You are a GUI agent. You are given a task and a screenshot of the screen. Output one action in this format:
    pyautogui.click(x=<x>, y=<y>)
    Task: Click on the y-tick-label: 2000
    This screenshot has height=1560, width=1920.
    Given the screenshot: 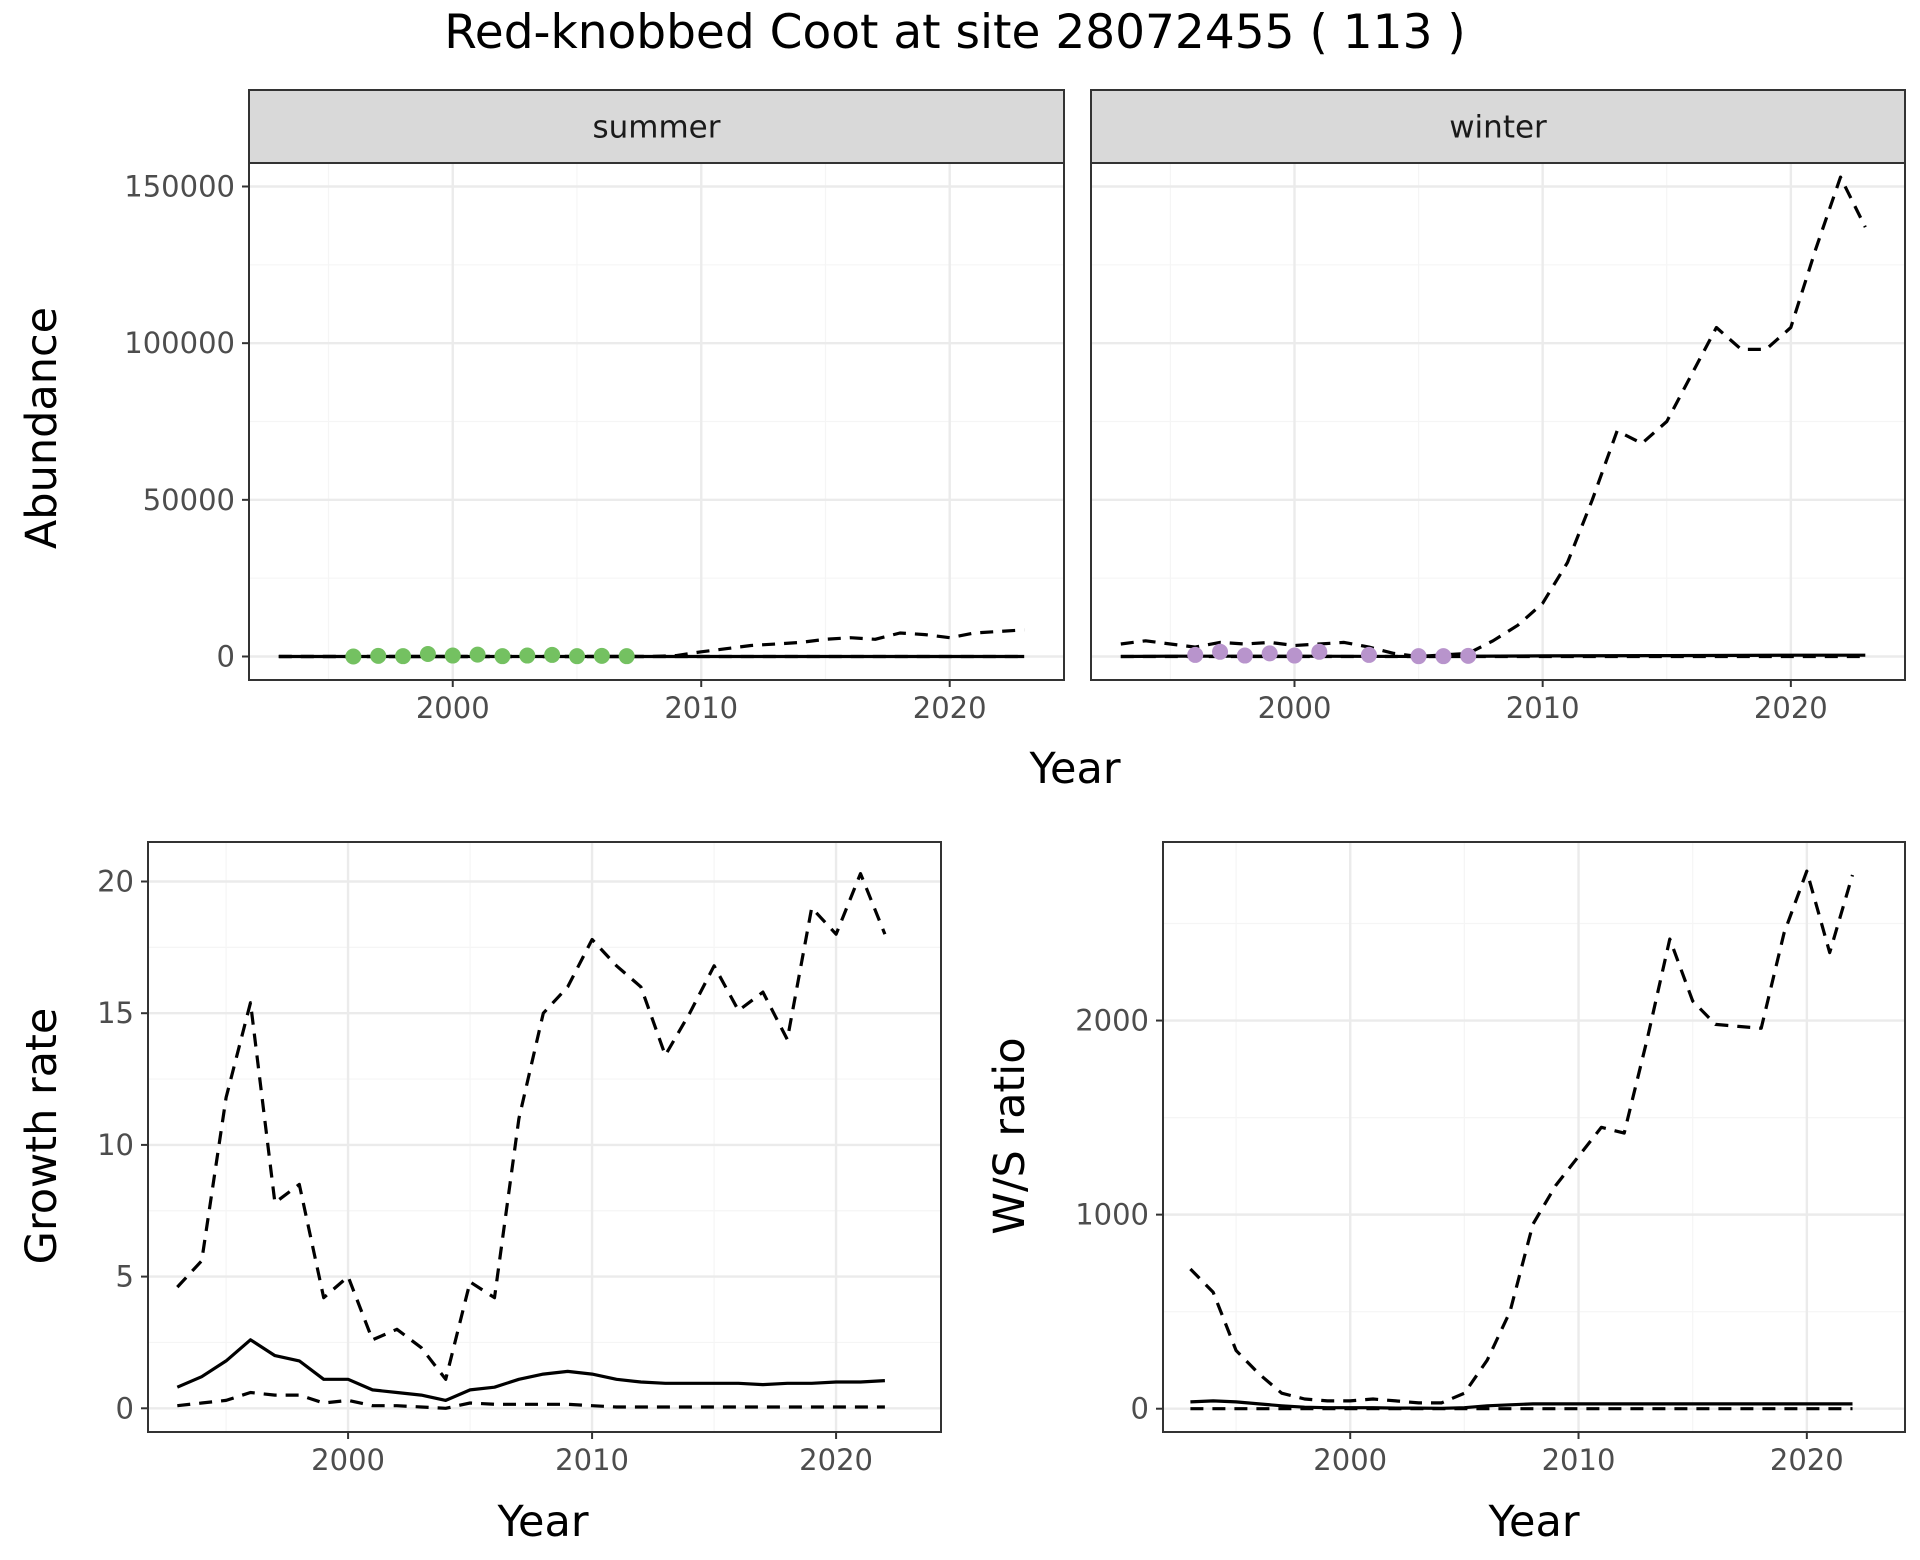 What is the action you would take?
    pyautogui.click(x=1112, y=1021)
    